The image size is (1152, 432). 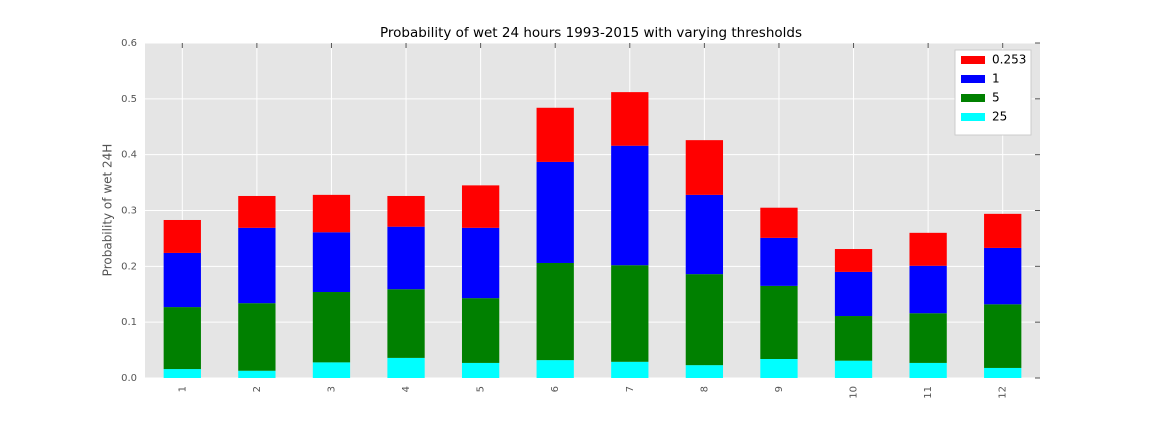 What do you see at coordinates (704, 389) in the screenshot?
I see `x-tick-label: 8` at bounding box center [704, 389].